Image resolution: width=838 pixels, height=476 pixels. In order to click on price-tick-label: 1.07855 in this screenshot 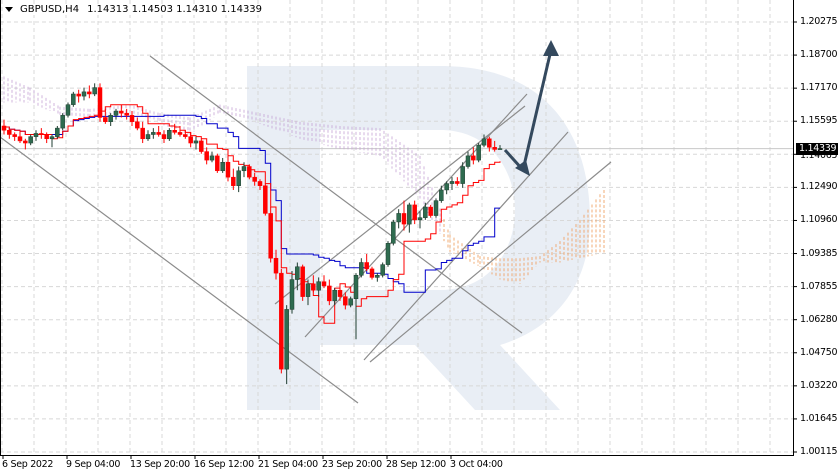, I will do `click(819, 286)`.